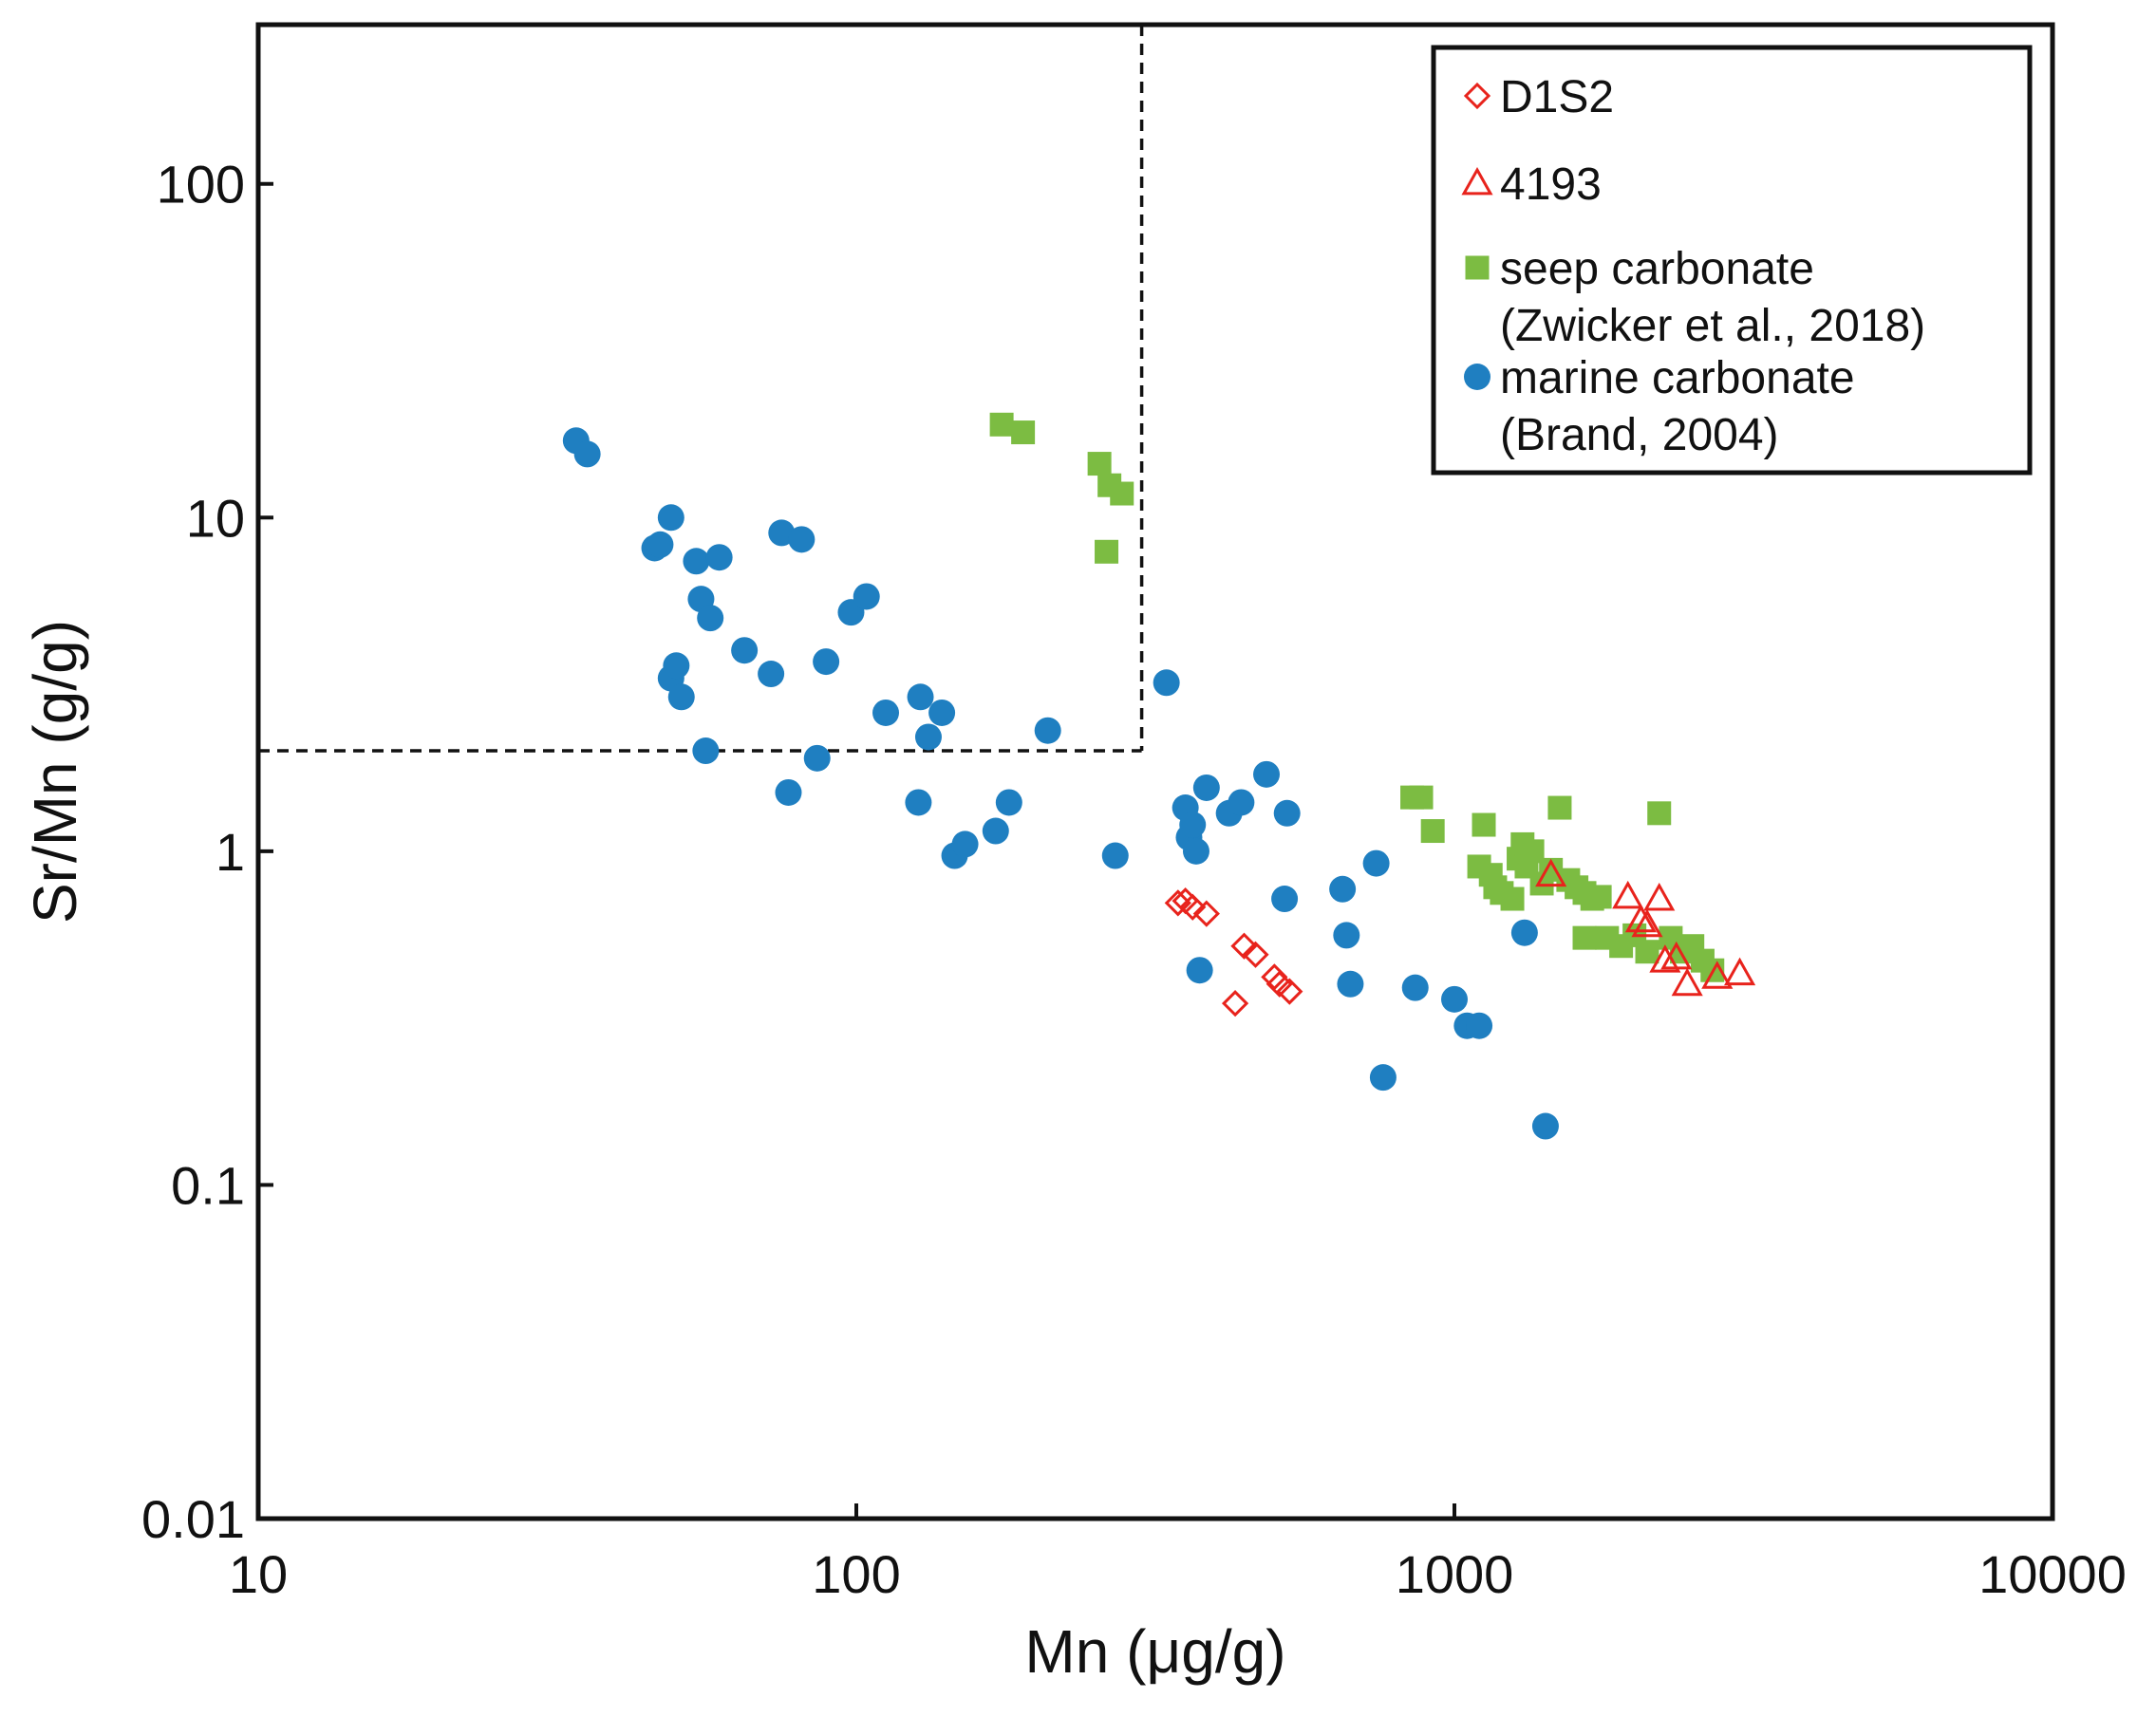 The height and width of the screenshot is (1717, 2156). What do you see at coordinates (193, 1519) in the screenshot?
I see `y-tick-label: 0.01` at bounding box center [193, 1519].